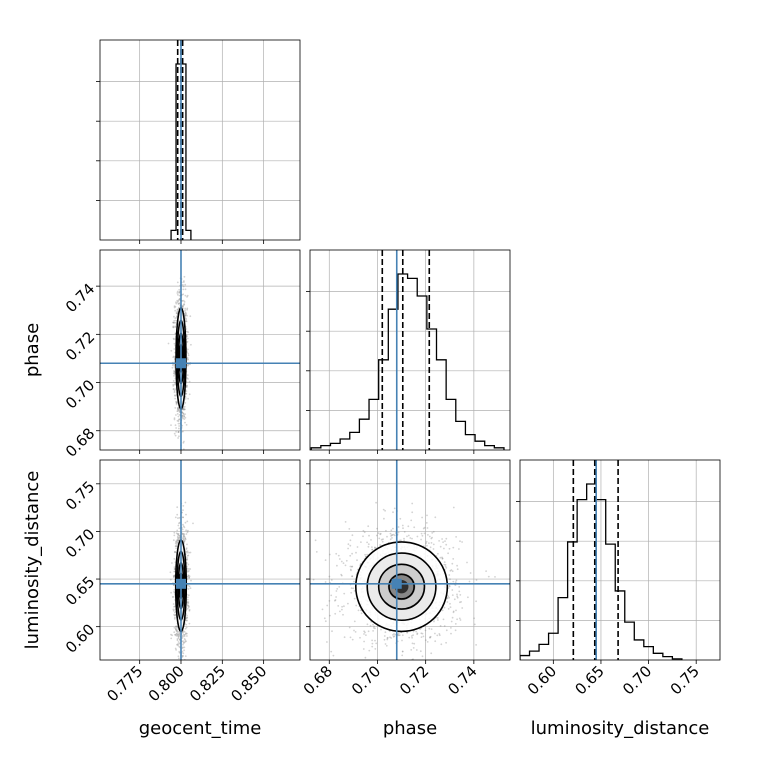 This screenshot has width=760, height=760. Describe the element at coordinates (248, 683) in the screenshot. I see `x-tick-label: 0.850` at that location.